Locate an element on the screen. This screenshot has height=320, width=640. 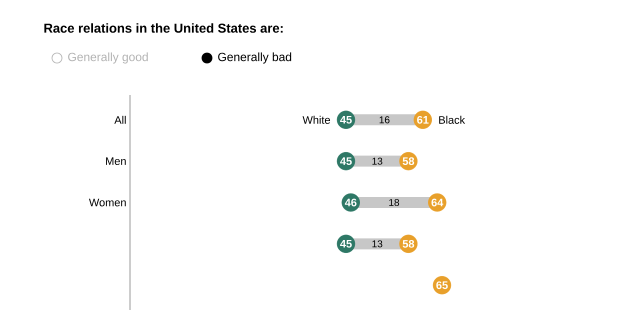
data-label: 61 is located at coordinates (423, 120).